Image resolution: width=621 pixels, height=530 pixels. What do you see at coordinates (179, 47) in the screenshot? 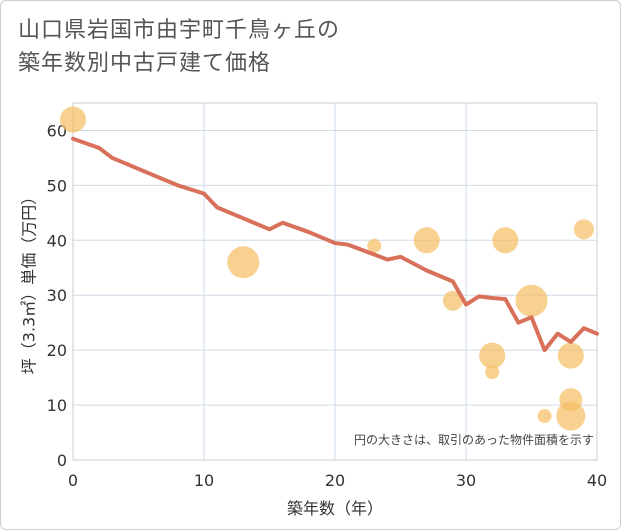
I see `chart-title: 山口県岩国市由宇町千鳥ヶ丘の 築年数別中古戸建て価格` at bounding box center [179, 47].